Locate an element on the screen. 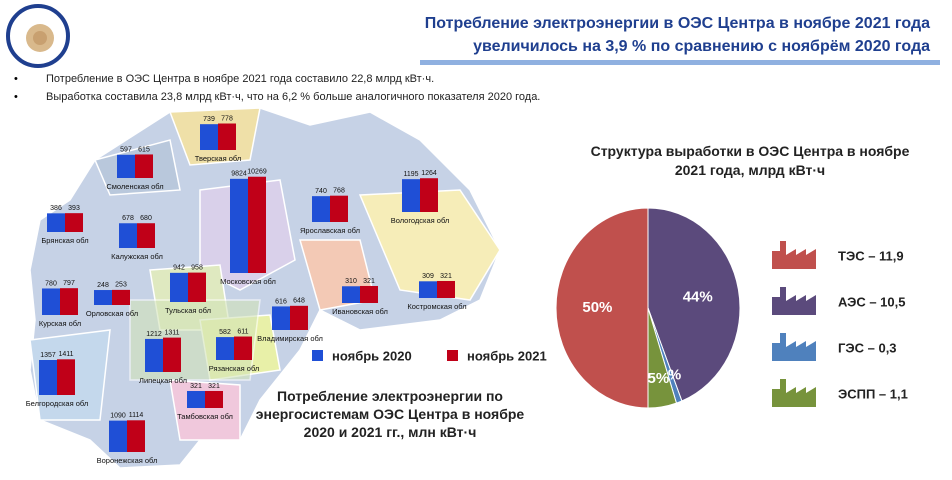 The width and height of the screenshot is (952, 480). value-label: 615 is located at coordinates (144, 149).